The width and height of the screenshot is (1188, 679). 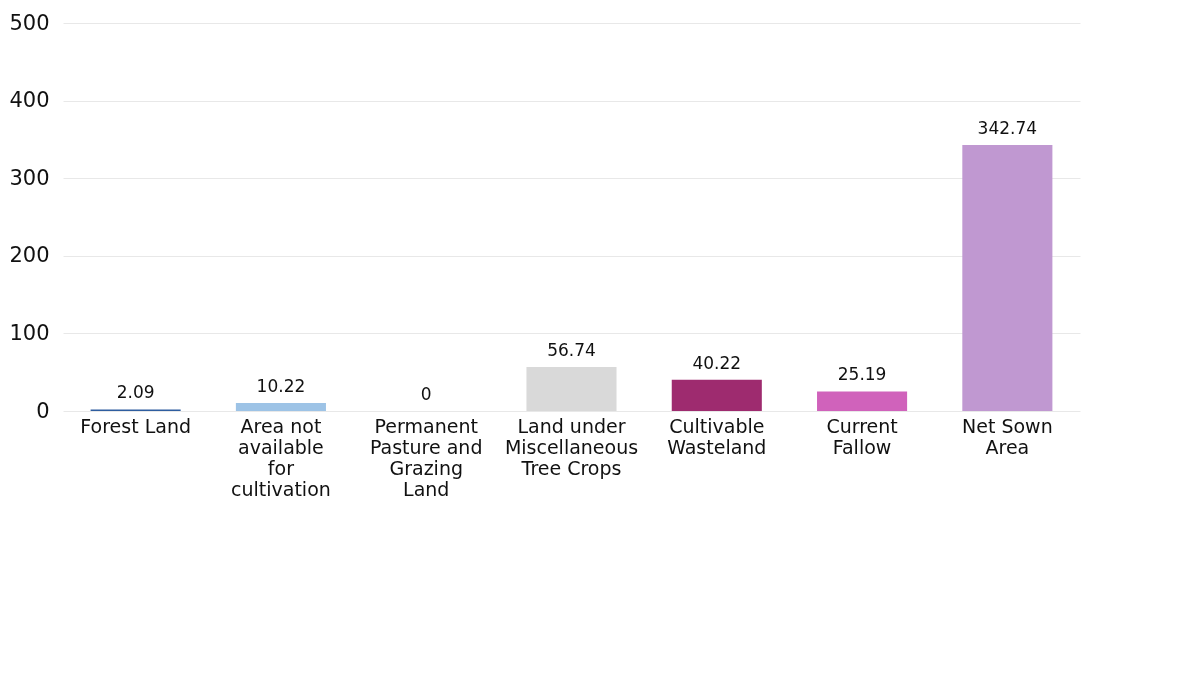 I want to click on y-tick-label: 500, so click(x=29, y=22).